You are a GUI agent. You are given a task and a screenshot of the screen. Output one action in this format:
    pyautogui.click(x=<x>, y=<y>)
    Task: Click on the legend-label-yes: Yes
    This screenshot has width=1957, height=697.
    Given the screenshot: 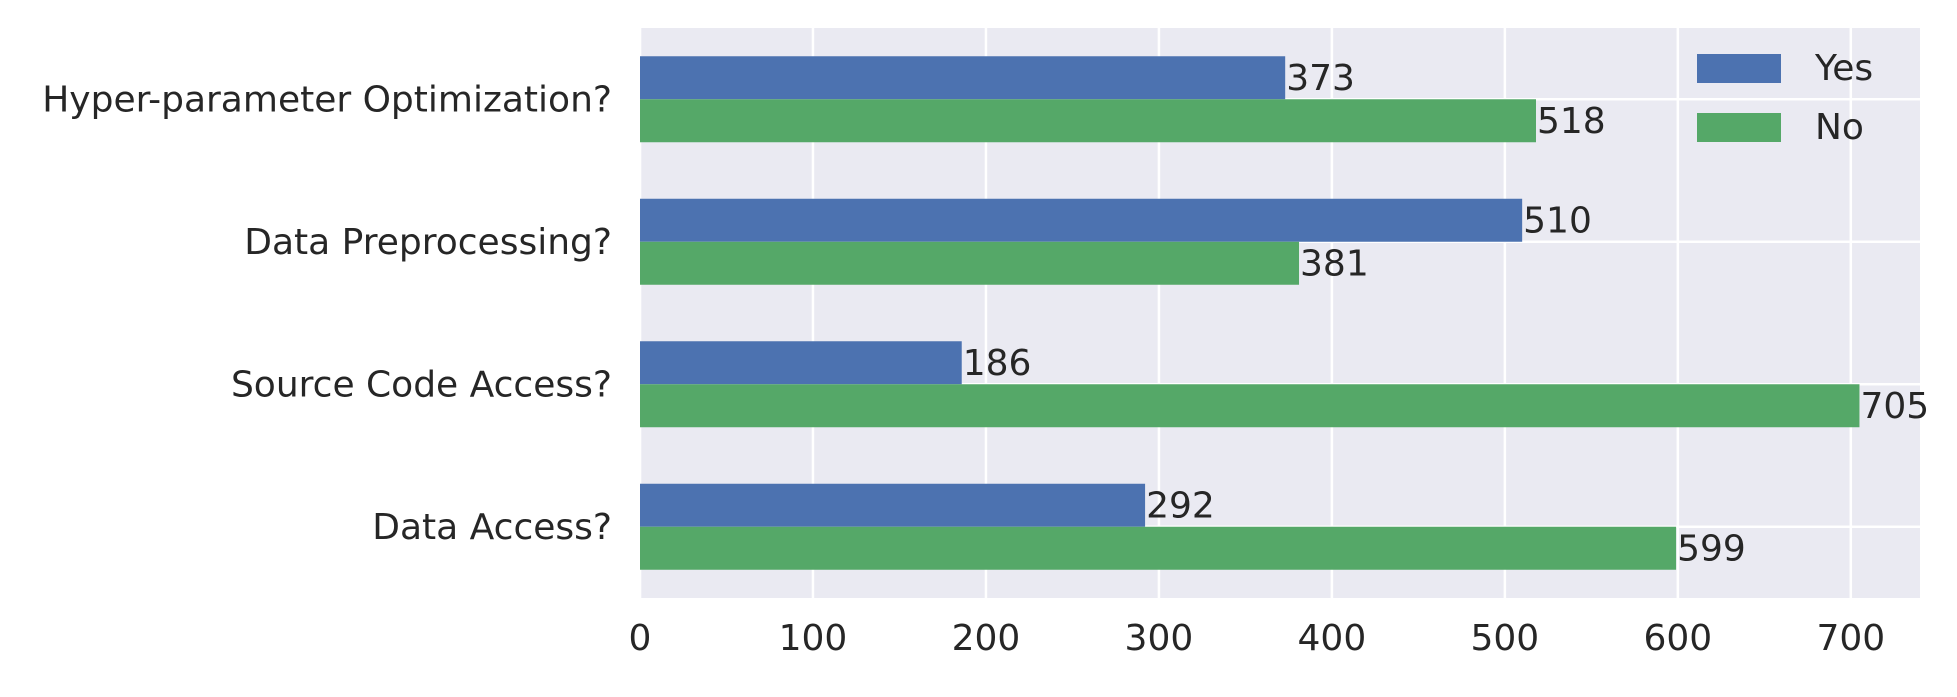 What is the action you would take?
    pyautogui.click(x=1843, y=68)
    